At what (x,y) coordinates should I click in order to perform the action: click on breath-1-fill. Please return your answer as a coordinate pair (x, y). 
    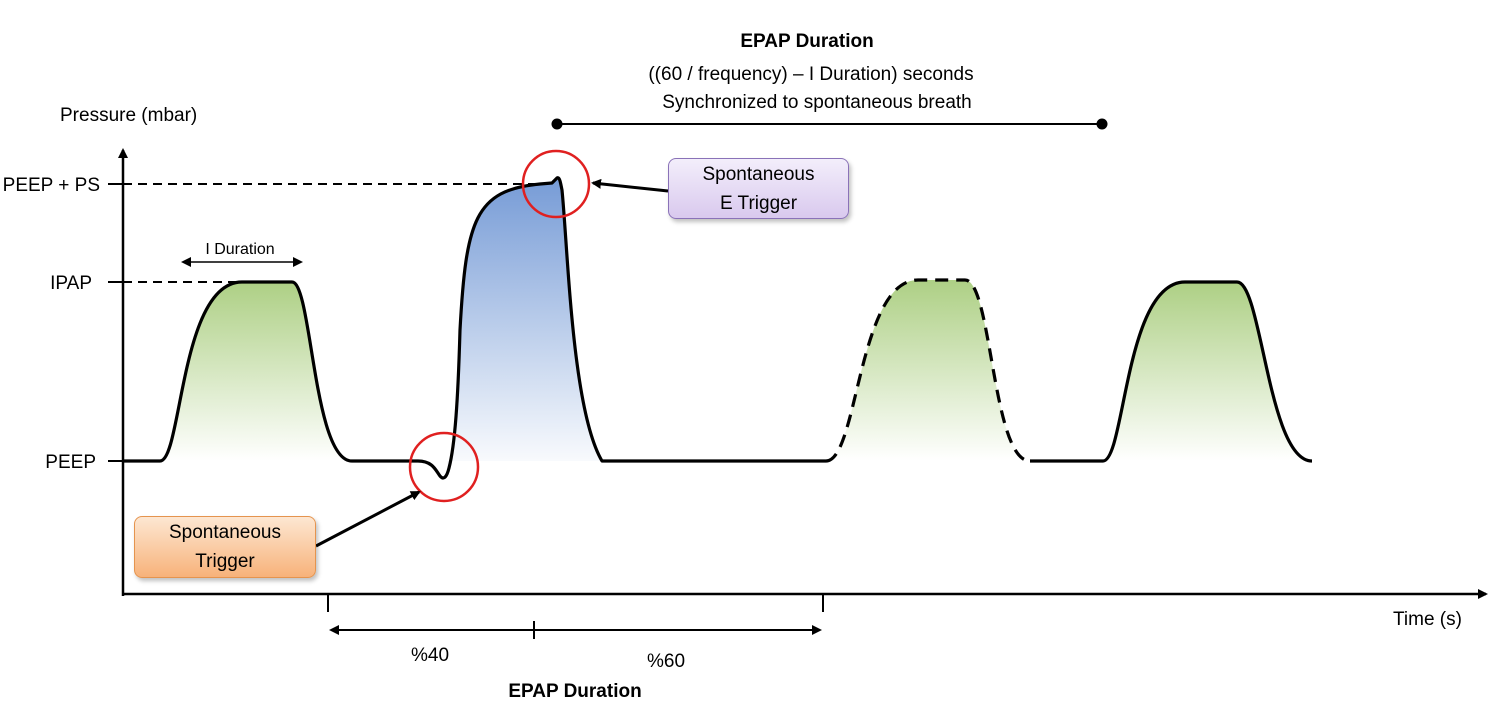
    Looking at the image, I should click on (256, 371).